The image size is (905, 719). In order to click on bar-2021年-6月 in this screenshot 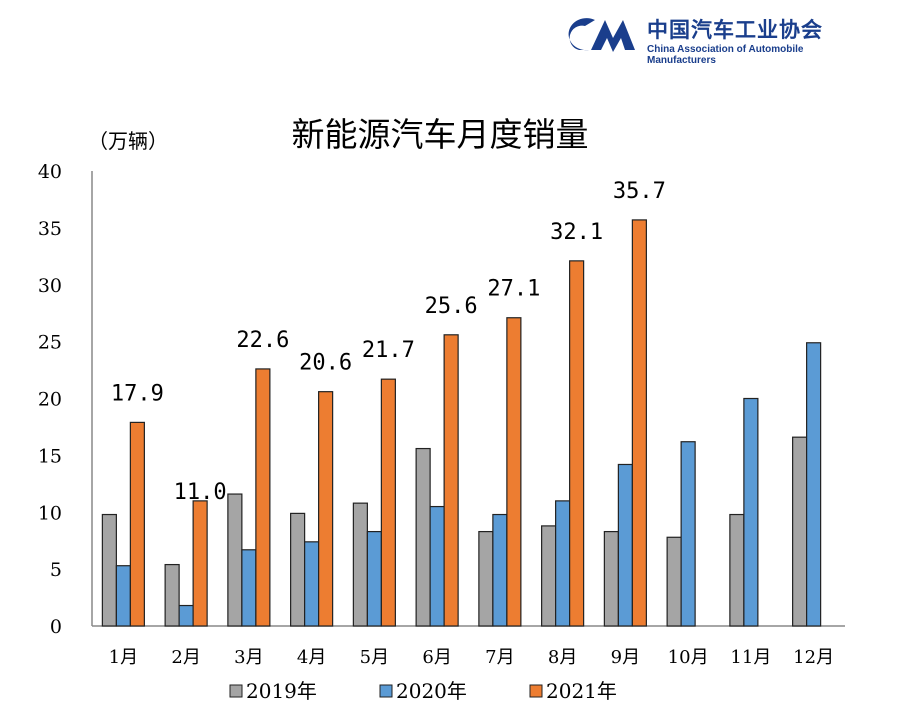, I will do `click(451, 480)`.